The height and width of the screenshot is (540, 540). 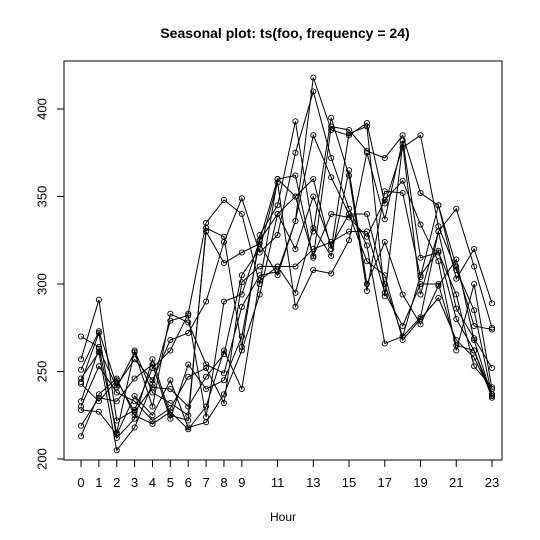 What do you see at coordinates (188, 482) in the screenshot?
I see `x-tick-label: 6` at bounding box center [188, 482].